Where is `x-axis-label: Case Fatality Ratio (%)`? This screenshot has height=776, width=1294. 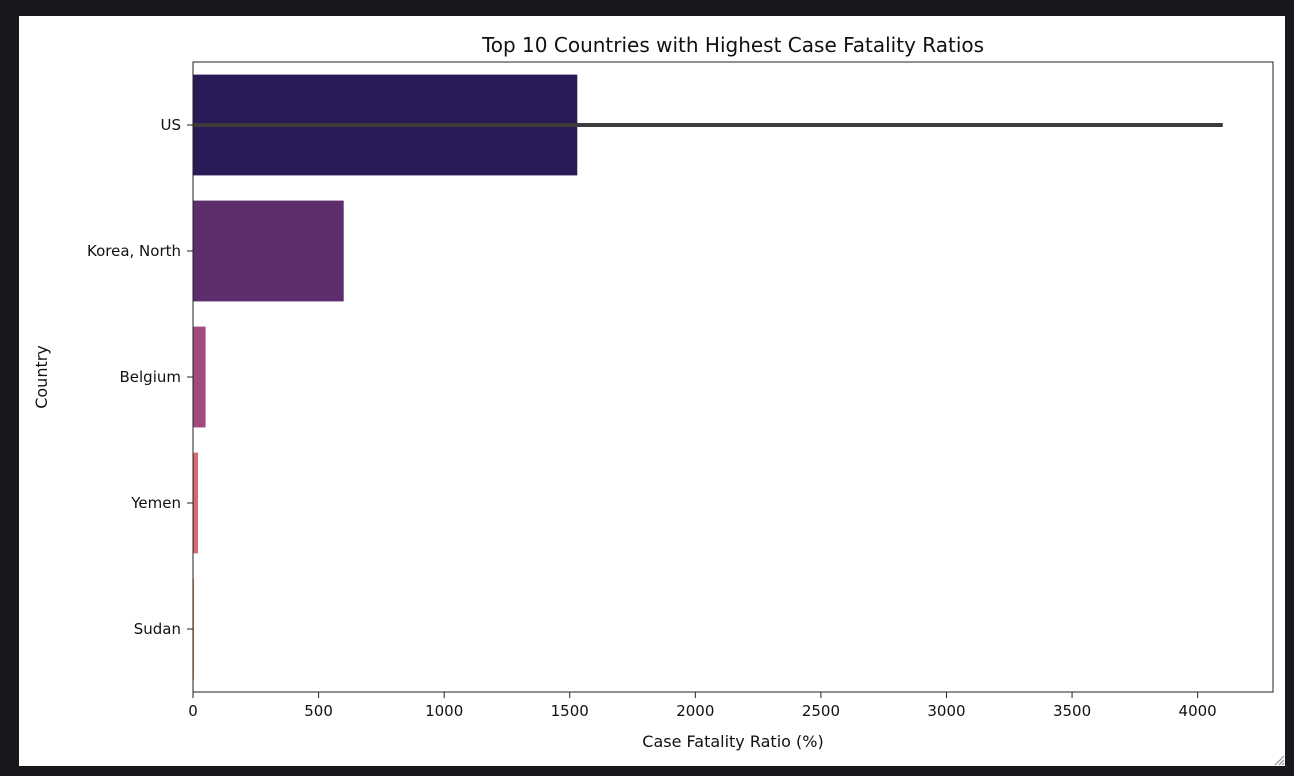 x-axis-label: Case Fatality Ratio (%) is located at coordinates (732, 741).